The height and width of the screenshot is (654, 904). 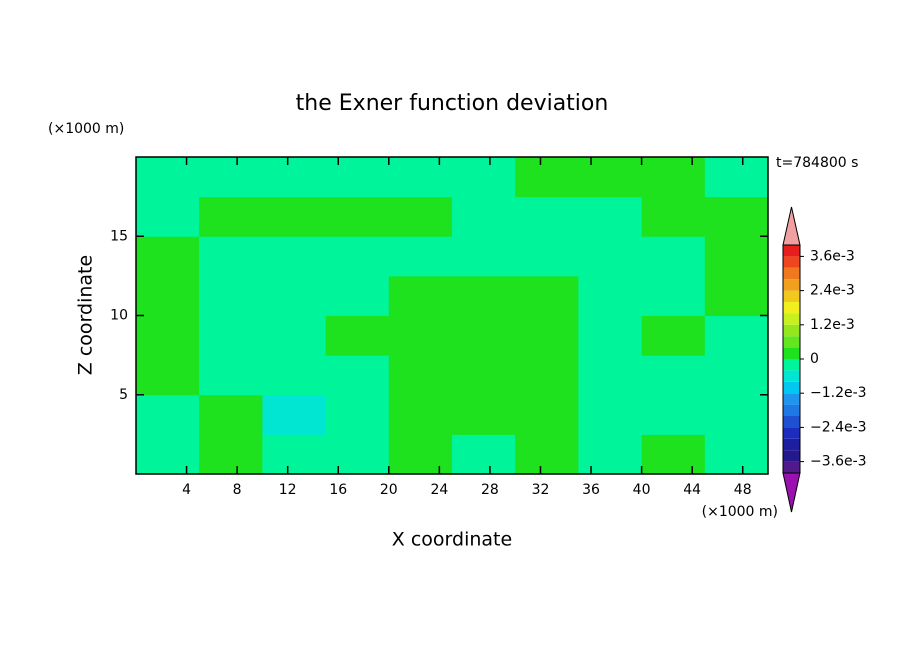 What do you see at coordinates (119, 236) in the screenshot?
I see `y-tick-label: 15` at bounding box center [119, 236].